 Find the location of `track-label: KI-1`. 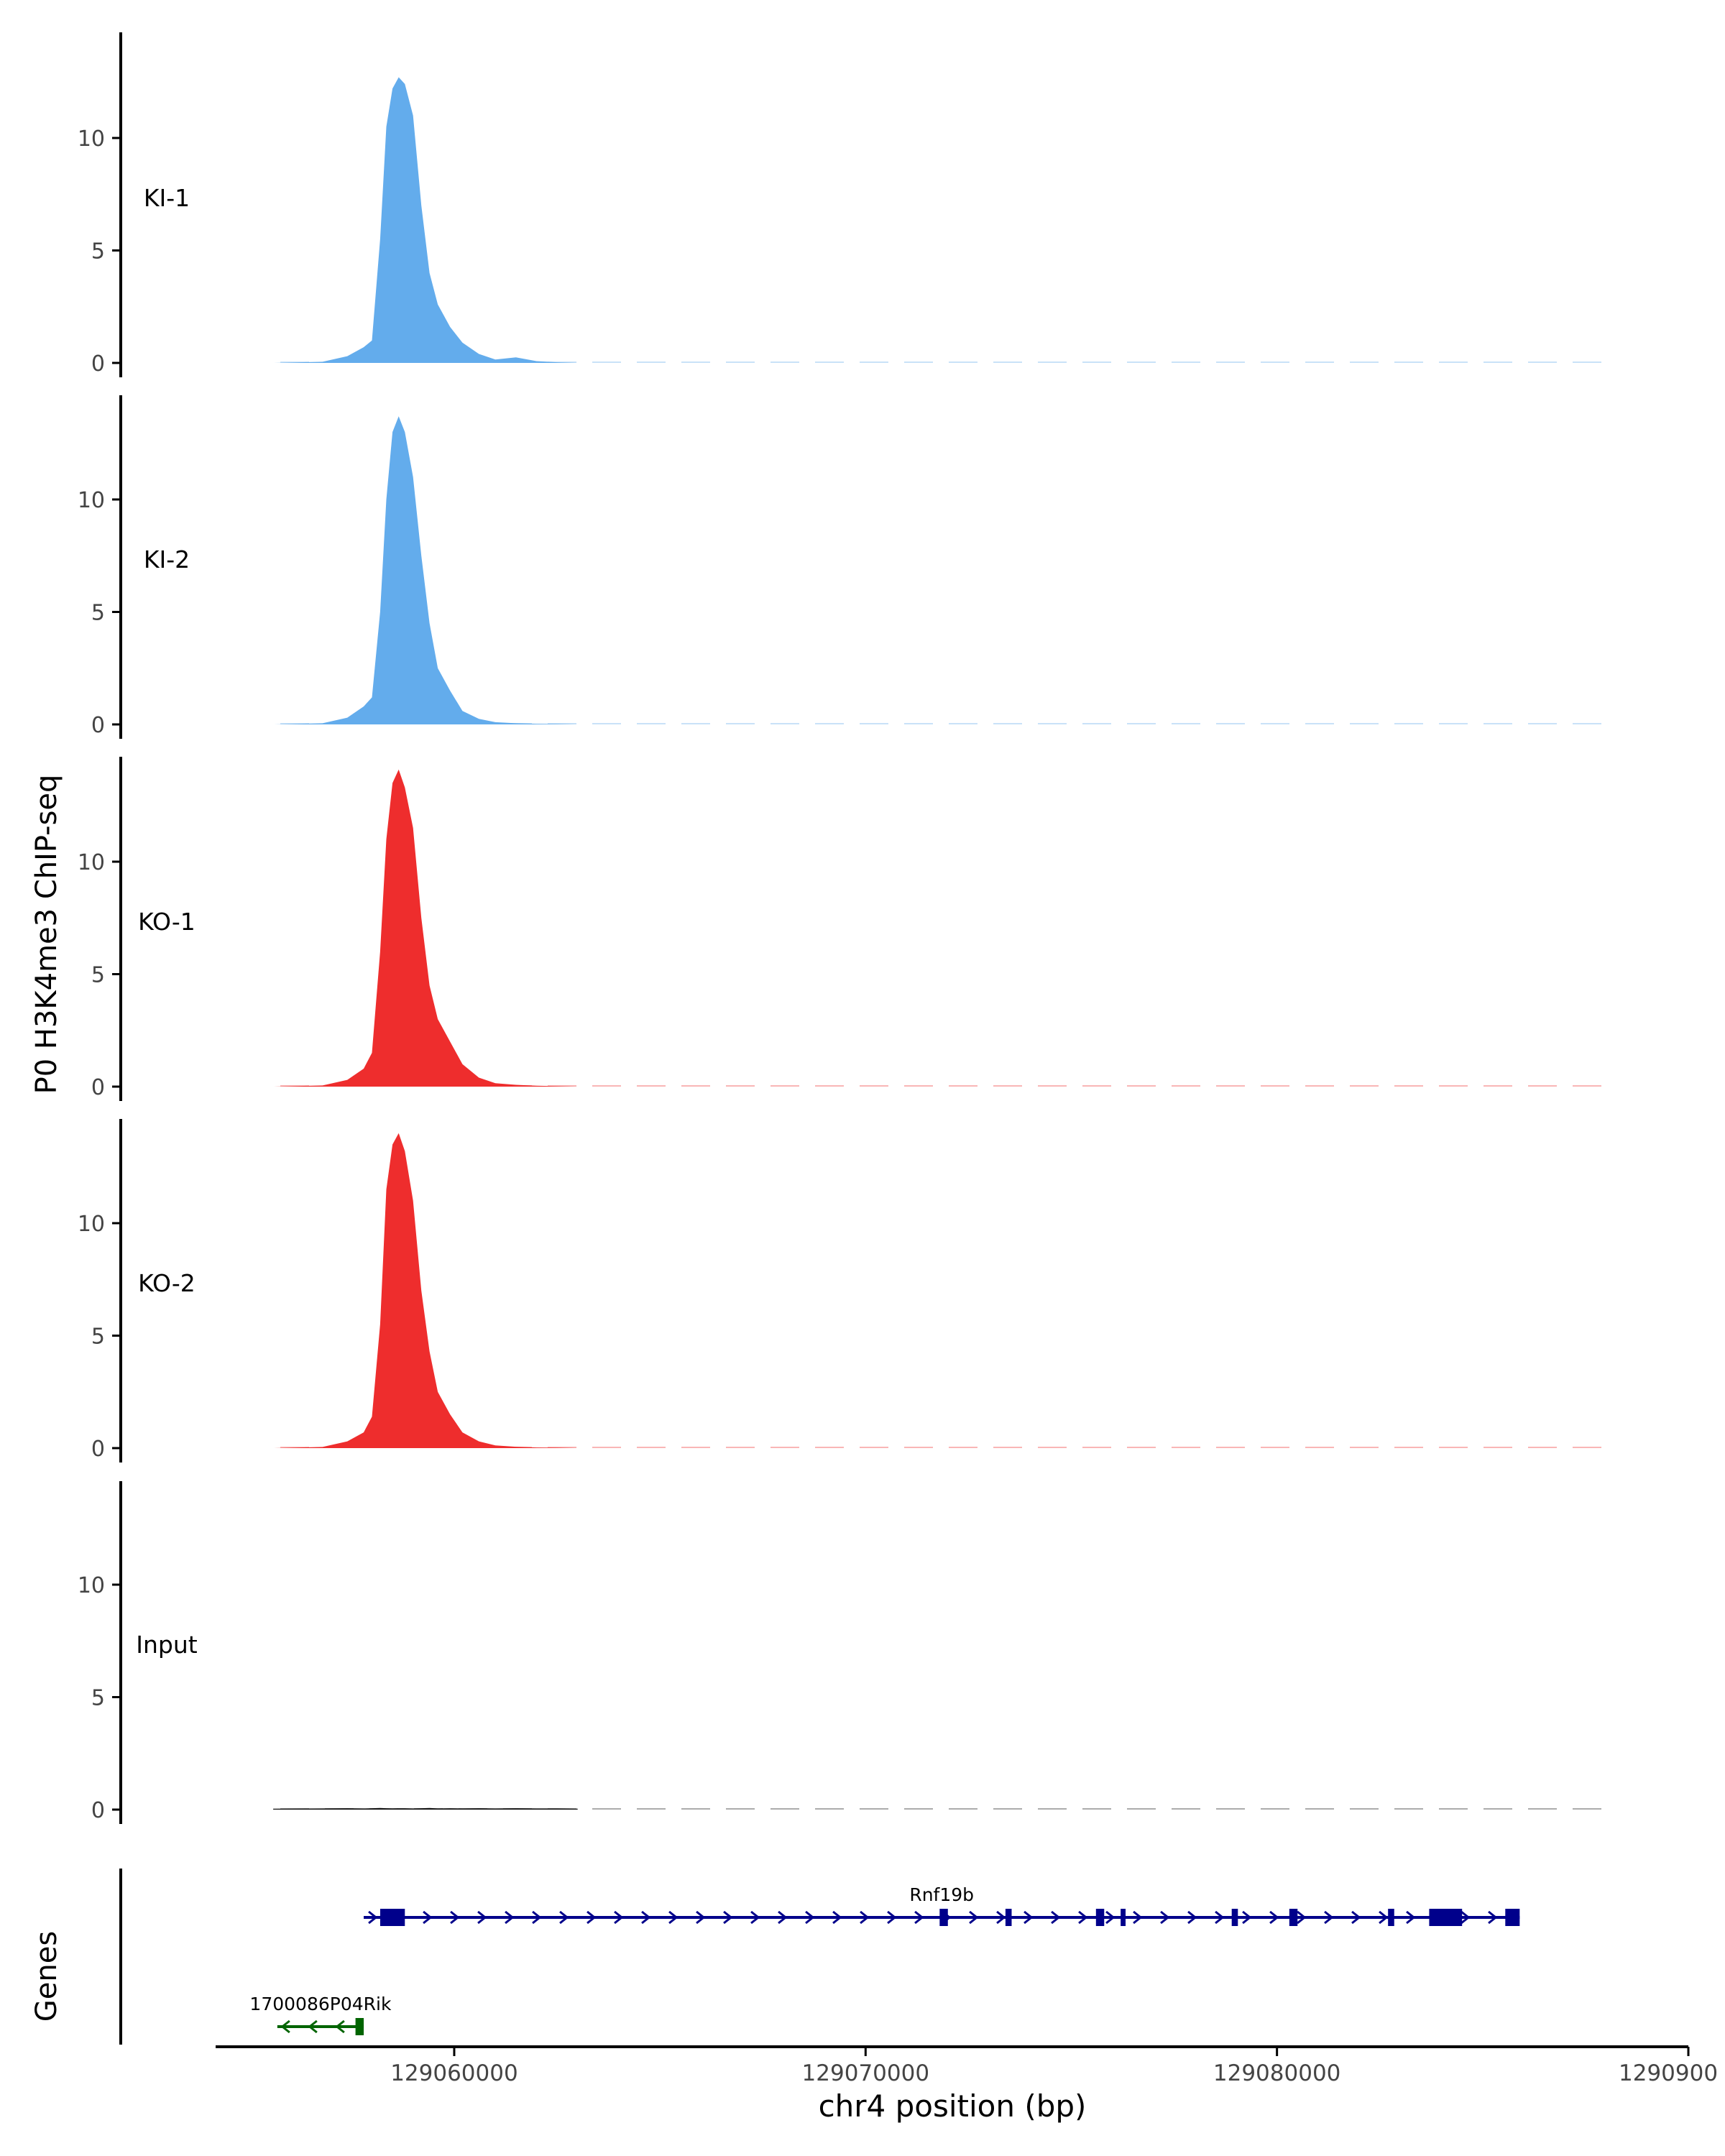

track-label: KI-1 is located at coordinates (167, 198).